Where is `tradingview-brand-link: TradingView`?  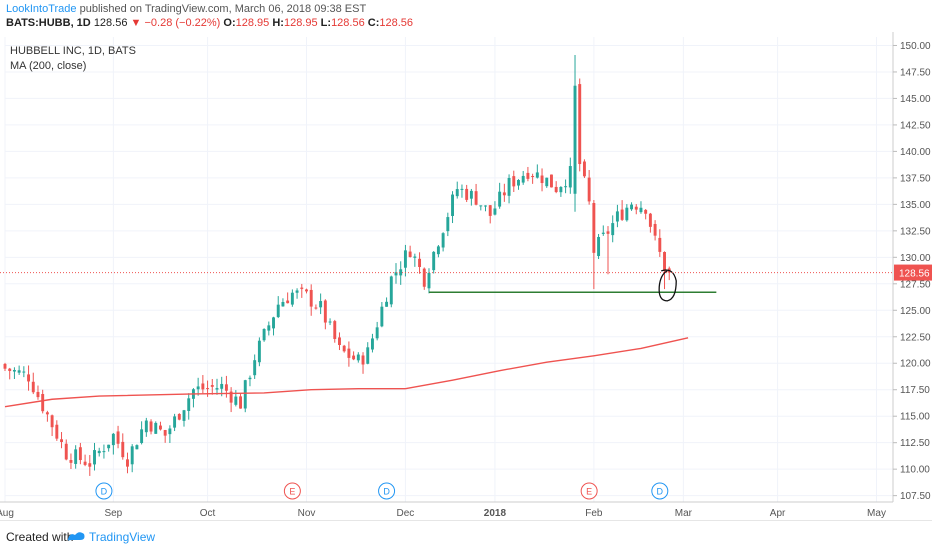
tradingview-brand-link: TradingView is located at coordinates (122, 537).